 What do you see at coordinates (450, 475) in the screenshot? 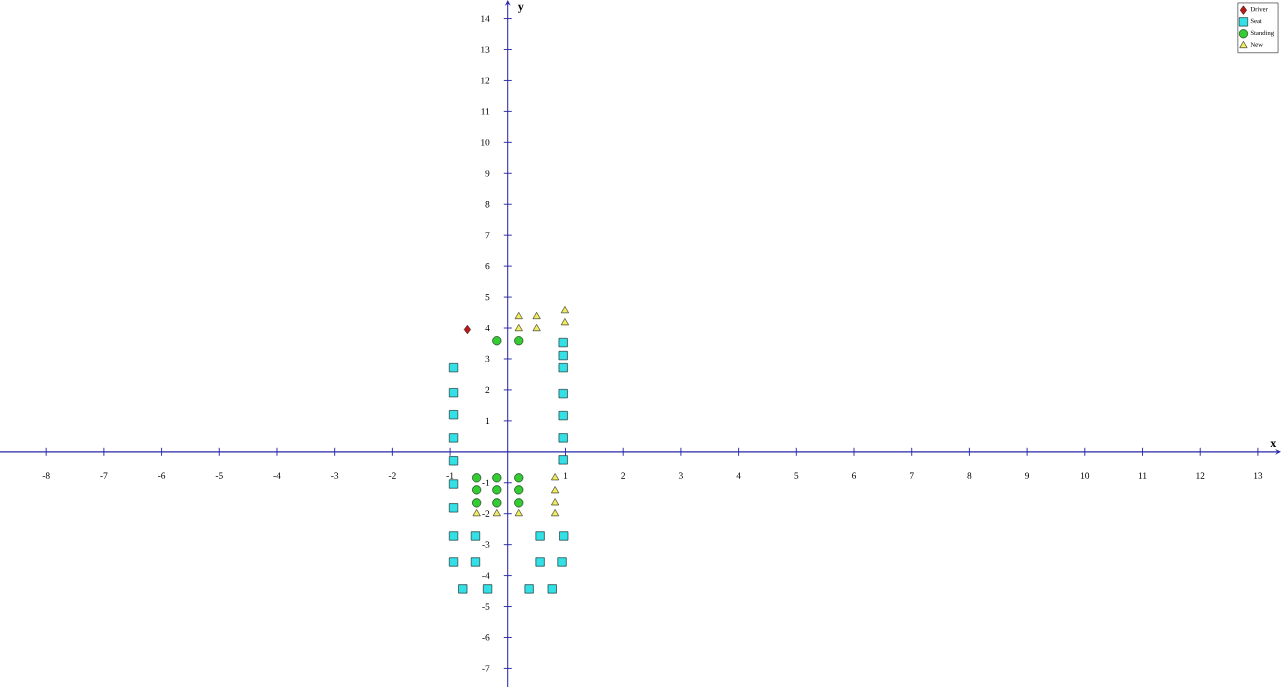
I see `x-tick-label: -1` at bounding box center [450, 475].